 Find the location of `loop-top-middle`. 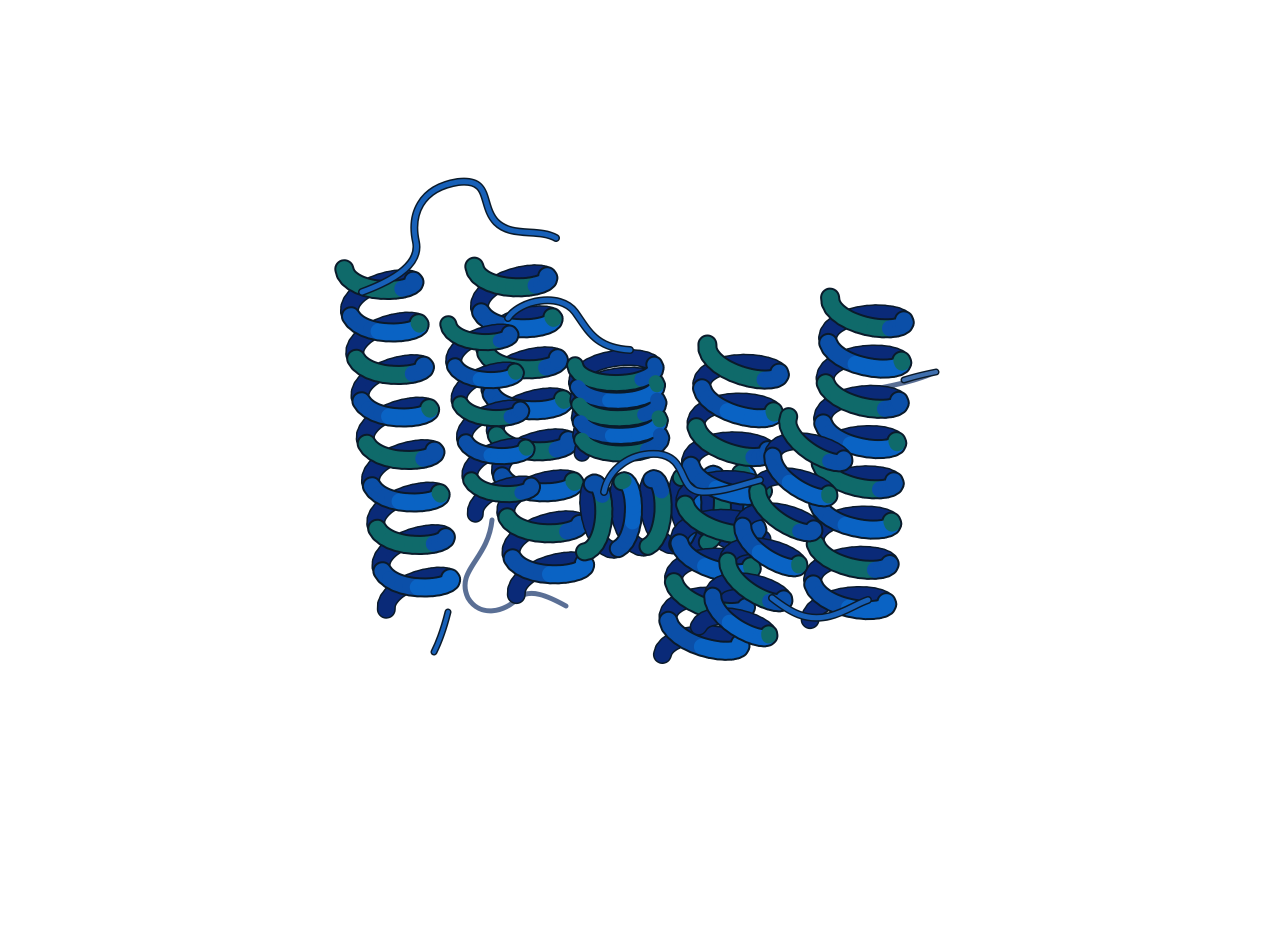

loop-top-middle is located at coordinates (569, 325).